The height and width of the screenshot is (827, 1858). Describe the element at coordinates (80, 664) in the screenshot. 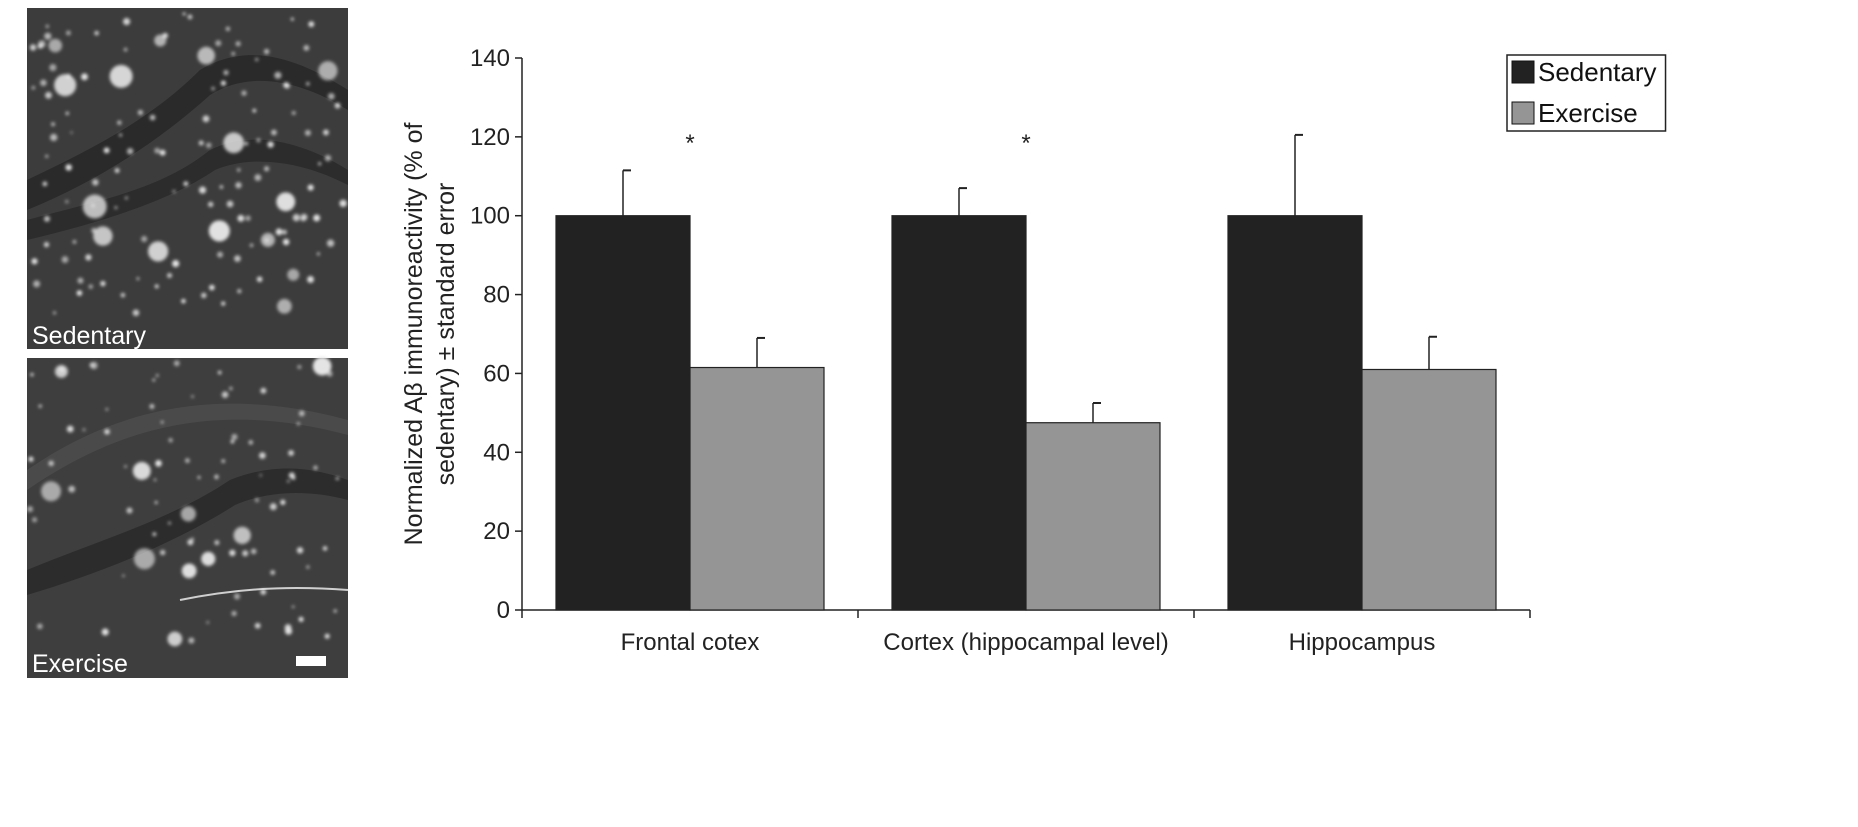

I see `panel-label-exercise: Exercise` at that location.